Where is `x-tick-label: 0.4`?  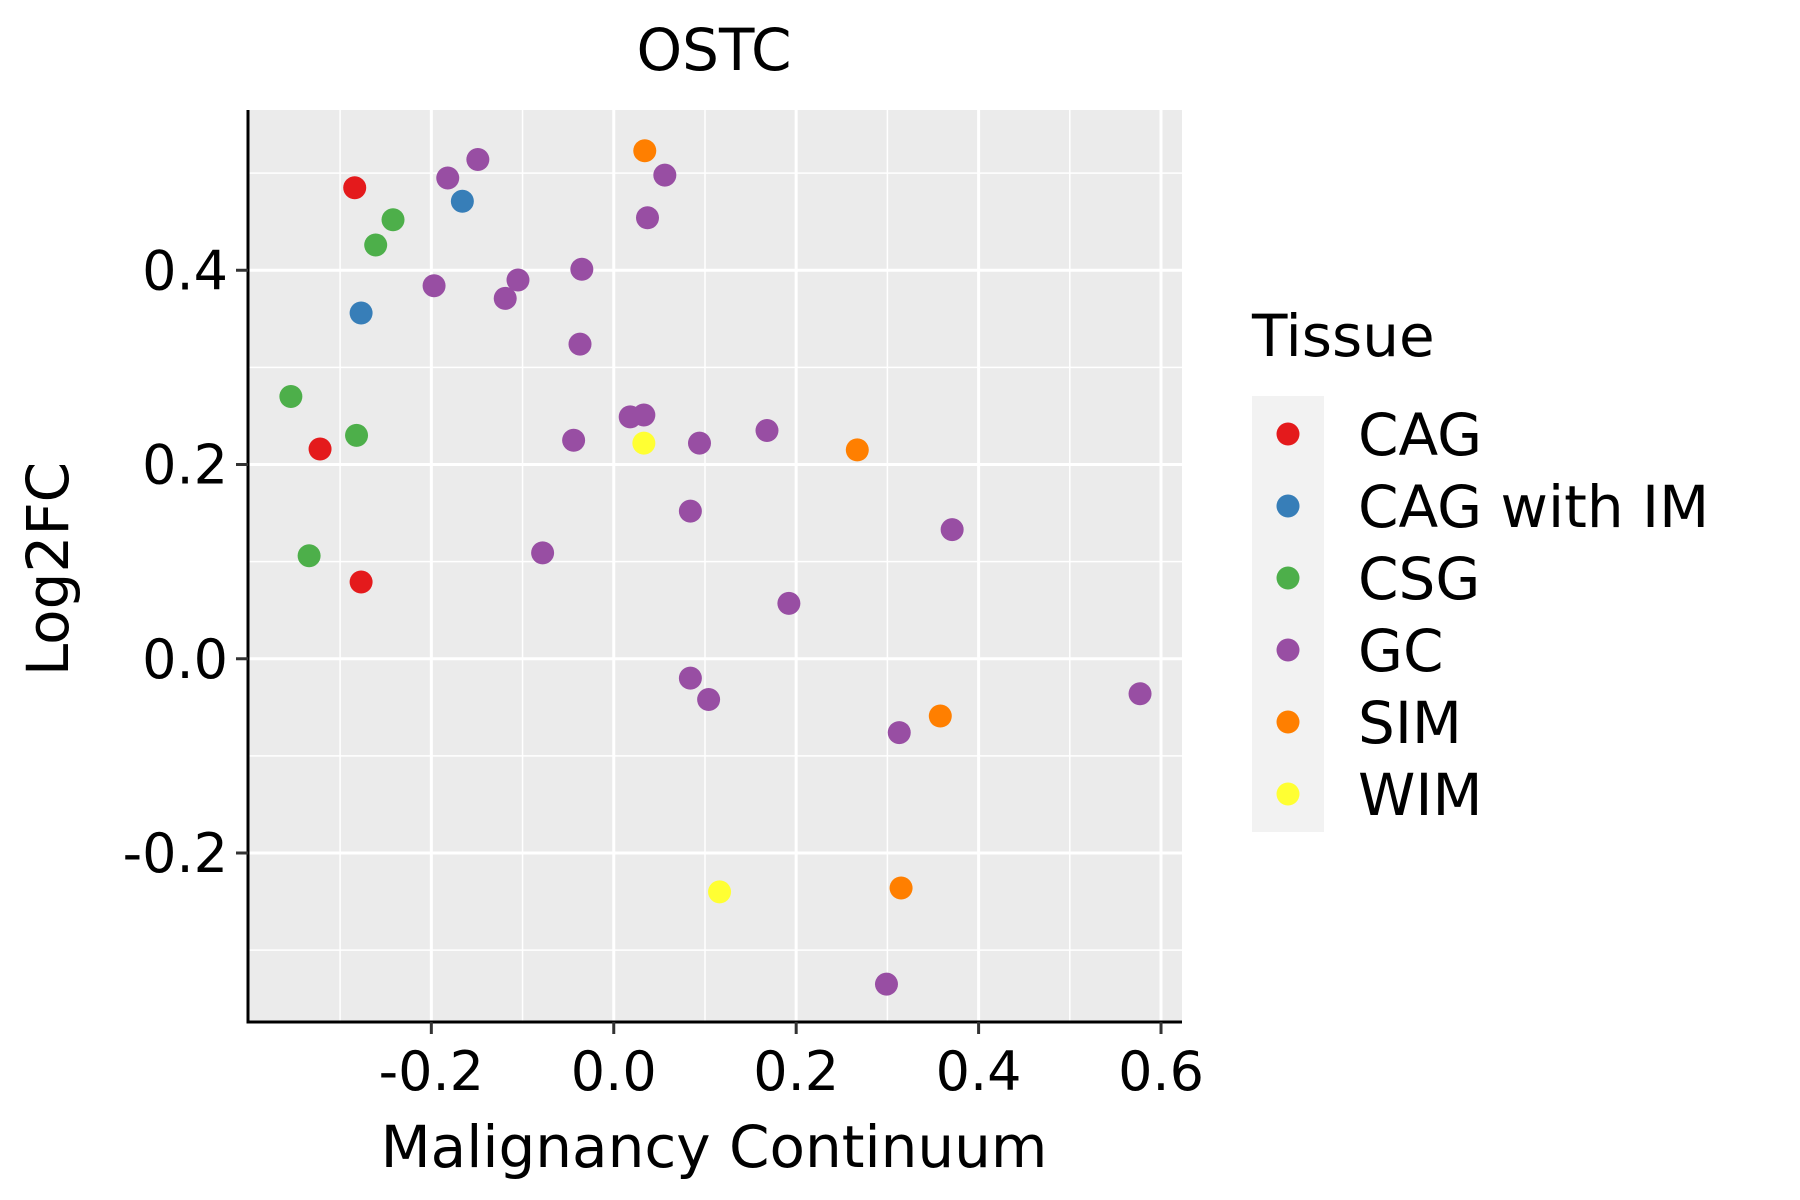 x-tick-label: 0.4 is located at coordinates (979, 1071).